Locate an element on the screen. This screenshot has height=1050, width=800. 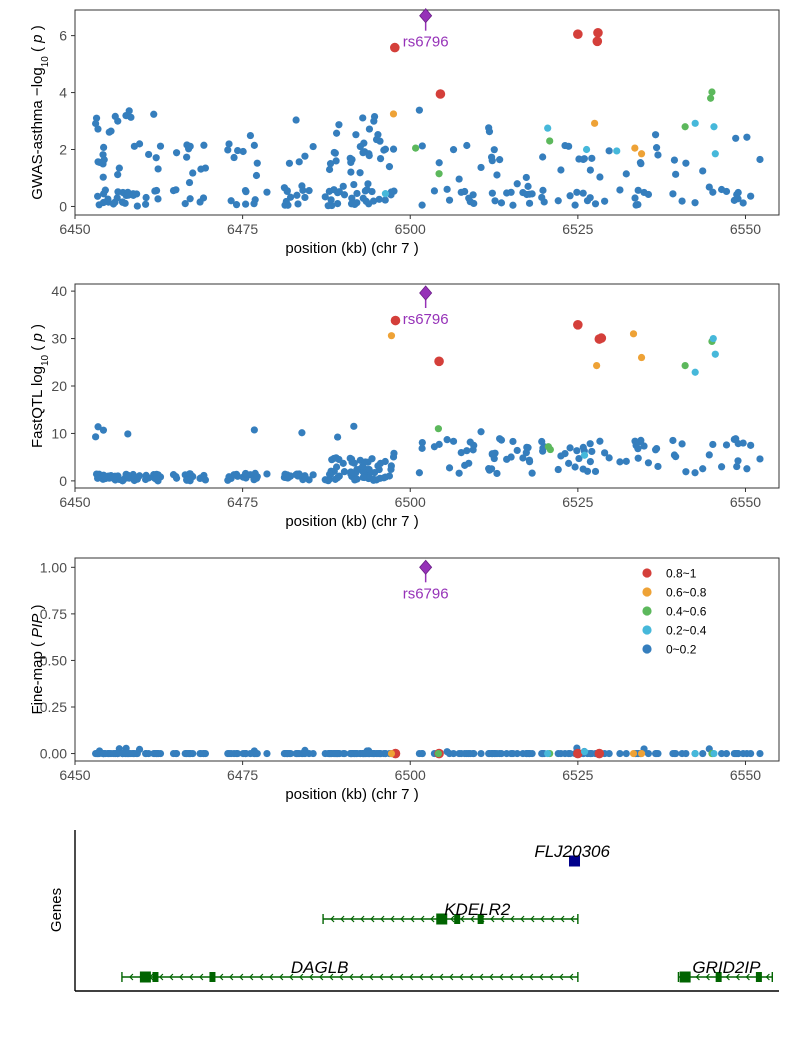
y-axis-title-main: FastQTL is located at coordinates (37, 419).